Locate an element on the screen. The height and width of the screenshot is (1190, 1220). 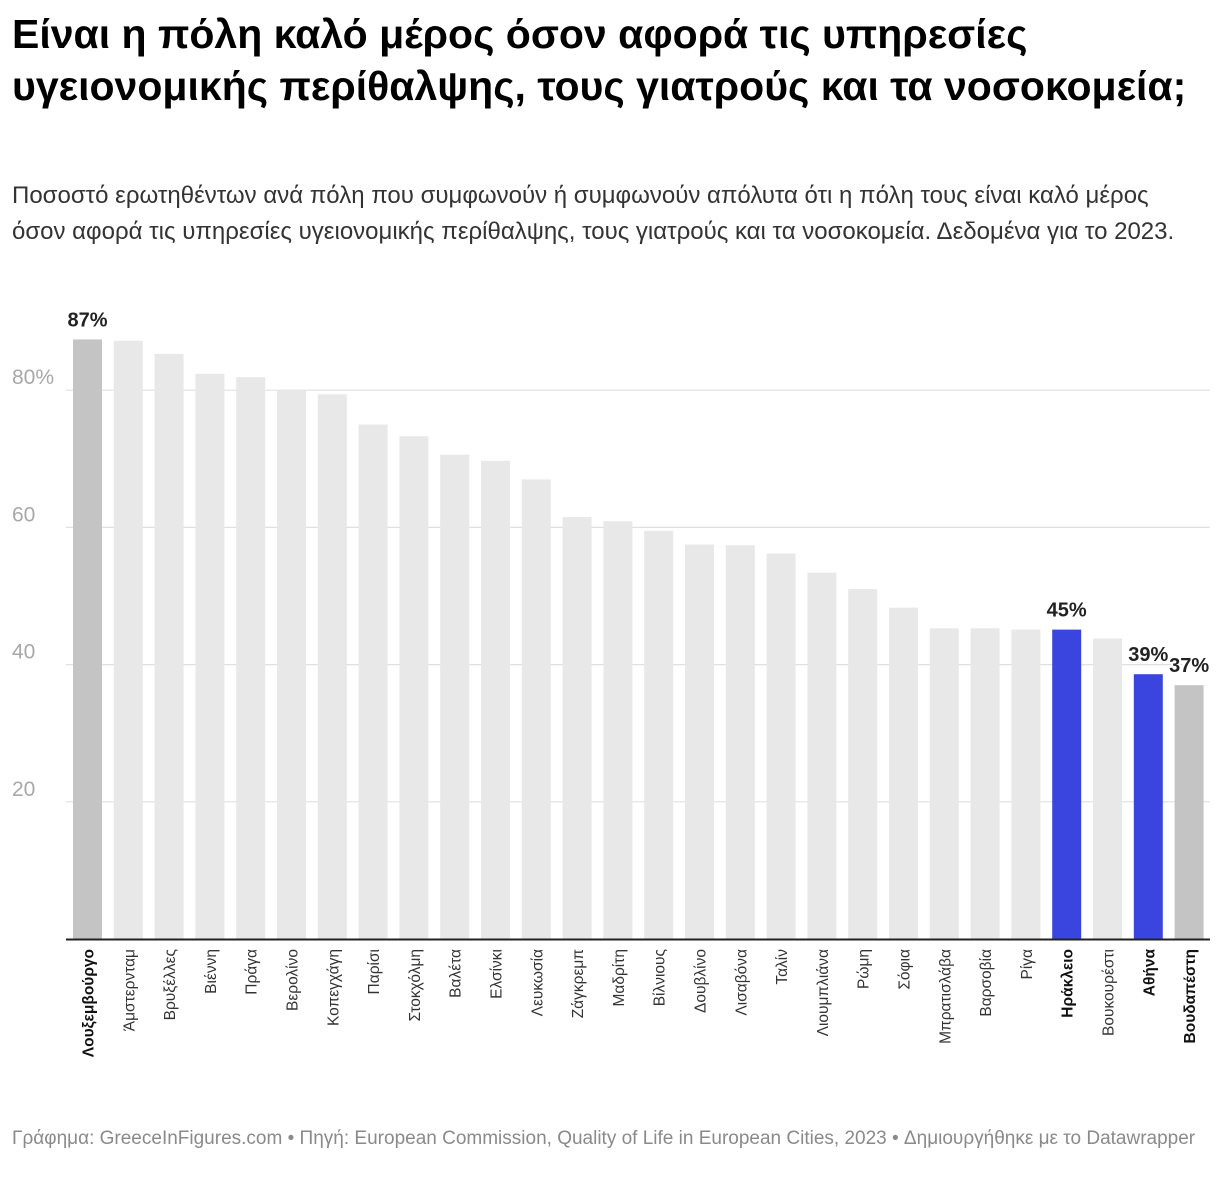
y-tick-label: 20 is located at coordinates (23, 789).